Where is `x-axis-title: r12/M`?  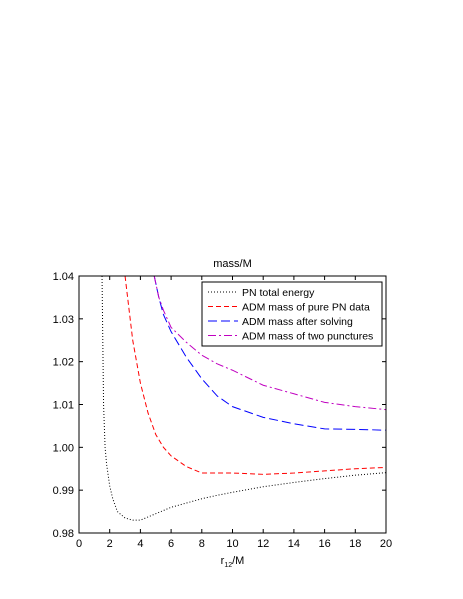
x-axis-title: r12/M is located at coordinates (233, 562).